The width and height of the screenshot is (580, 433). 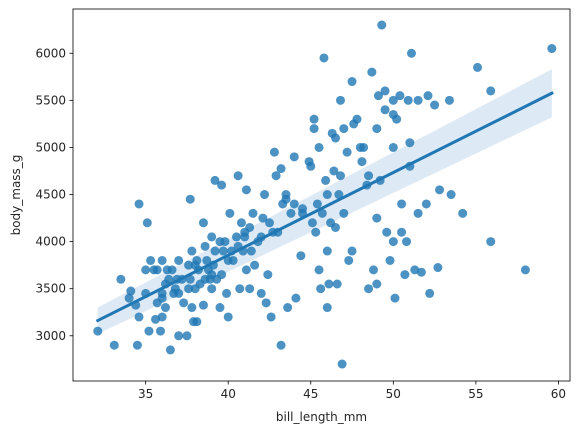 What do you see at coordinates (16, 195) in the screenshot?
I see `y-axis-label: body_mass_g` at bounding box center [16, 195].